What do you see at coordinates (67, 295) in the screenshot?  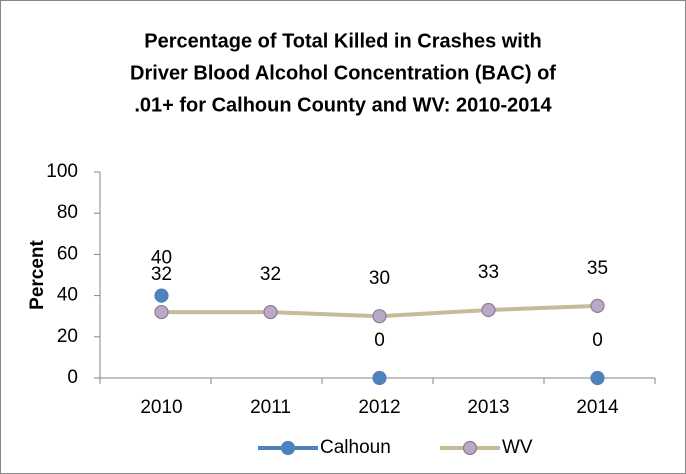 I see `y-tick-label: 40` at bounding box center [67, 295].